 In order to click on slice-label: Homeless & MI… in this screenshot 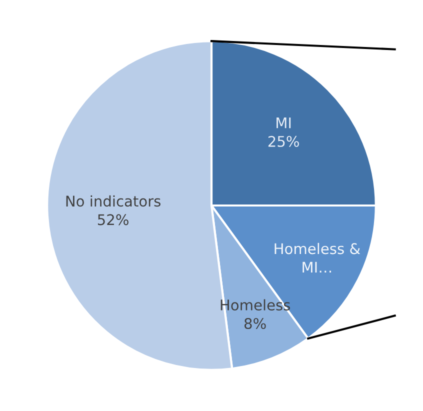, I will do `click(317, 257)`.